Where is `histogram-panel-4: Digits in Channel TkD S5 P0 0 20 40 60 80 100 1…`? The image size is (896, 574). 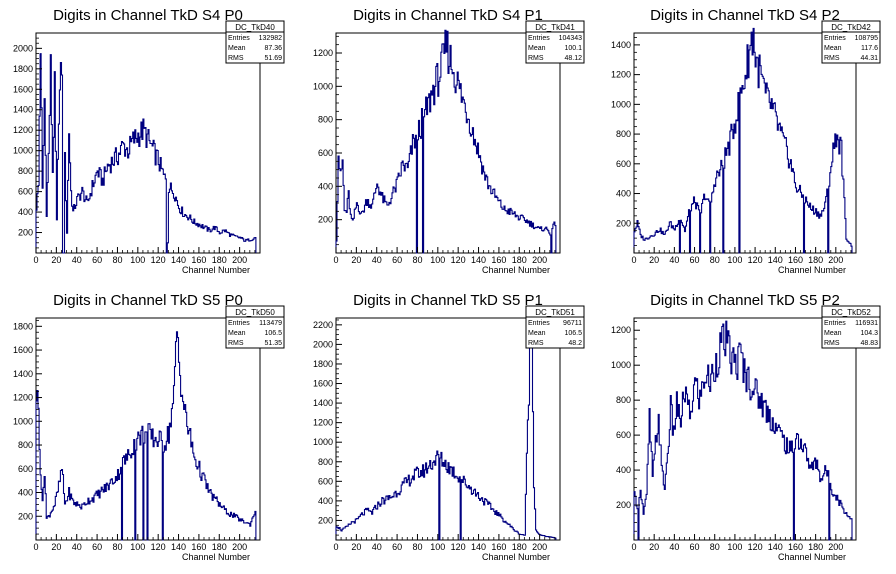
histogram-panel-4: Digits in Channel TkD S5 P0 0 20 40 60 80 100 1… is located at coordinates (149, 427).